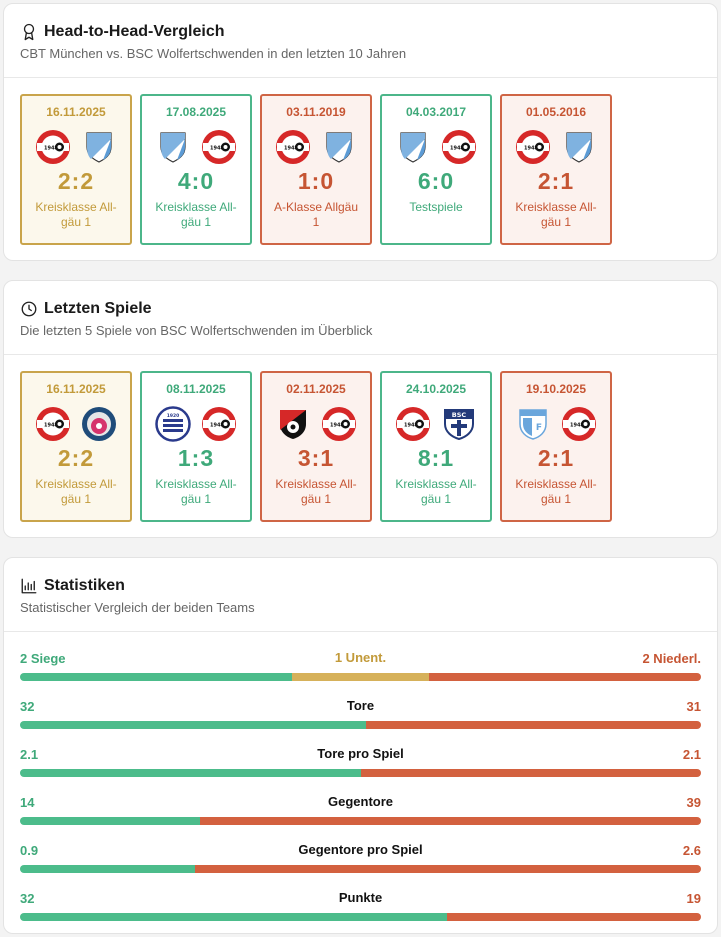 The height and width of the screenshot is (937, 721). Describe the element at coordinates (196, 112) in the screenshot. I see `match-date: 17.08.2025` at that location.